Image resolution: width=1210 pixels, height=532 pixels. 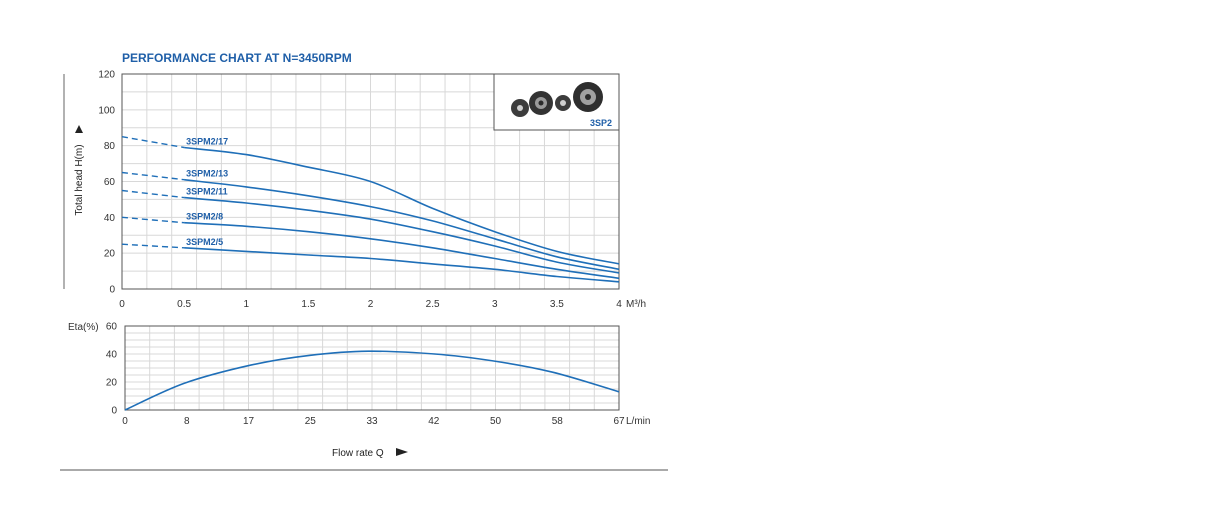 I want to click on flow-rate-axis-label: Flow rate Q, so click(x=358, y=453).